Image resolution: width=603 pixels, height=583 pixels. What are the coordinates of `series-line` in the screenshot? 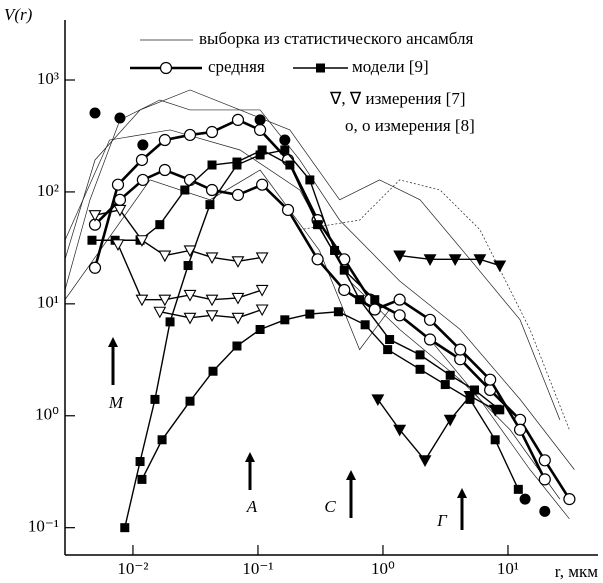 It's located at (178, 235).